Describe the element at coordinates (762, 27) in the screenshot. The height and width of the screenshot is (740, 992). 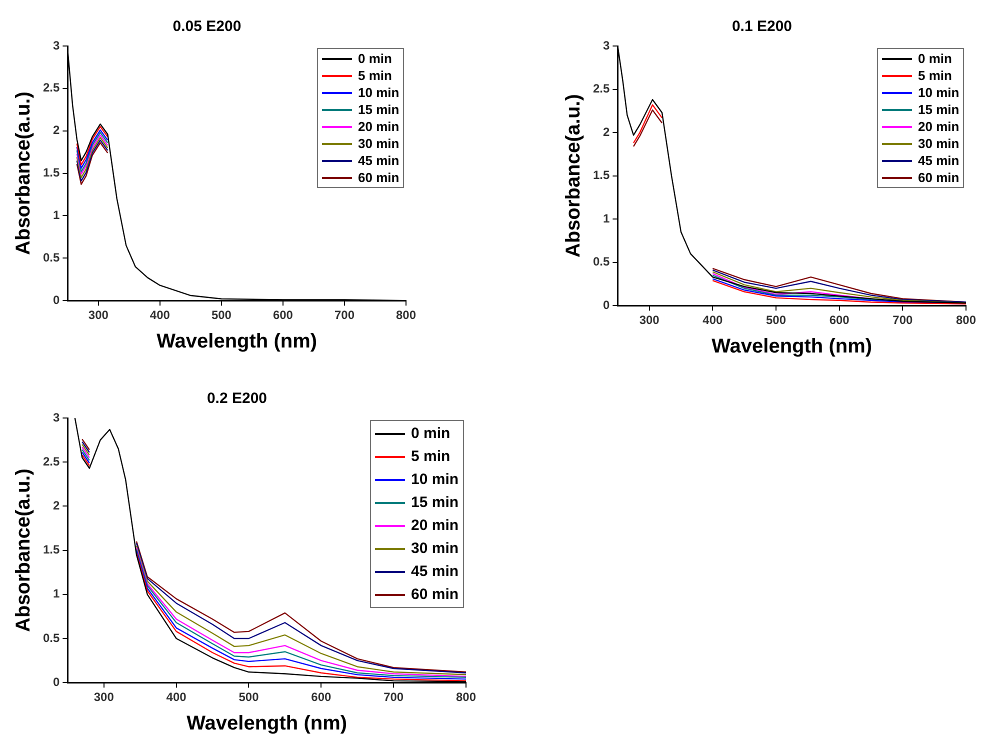
I see `chart-title: 0.1 E200` at that location.